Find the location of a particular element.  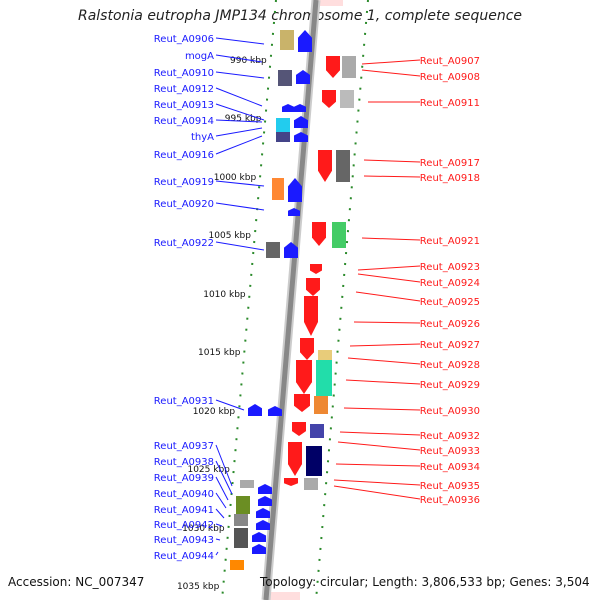

right-gene-label: Reut_A0911 is located at coordinates (450, 103).